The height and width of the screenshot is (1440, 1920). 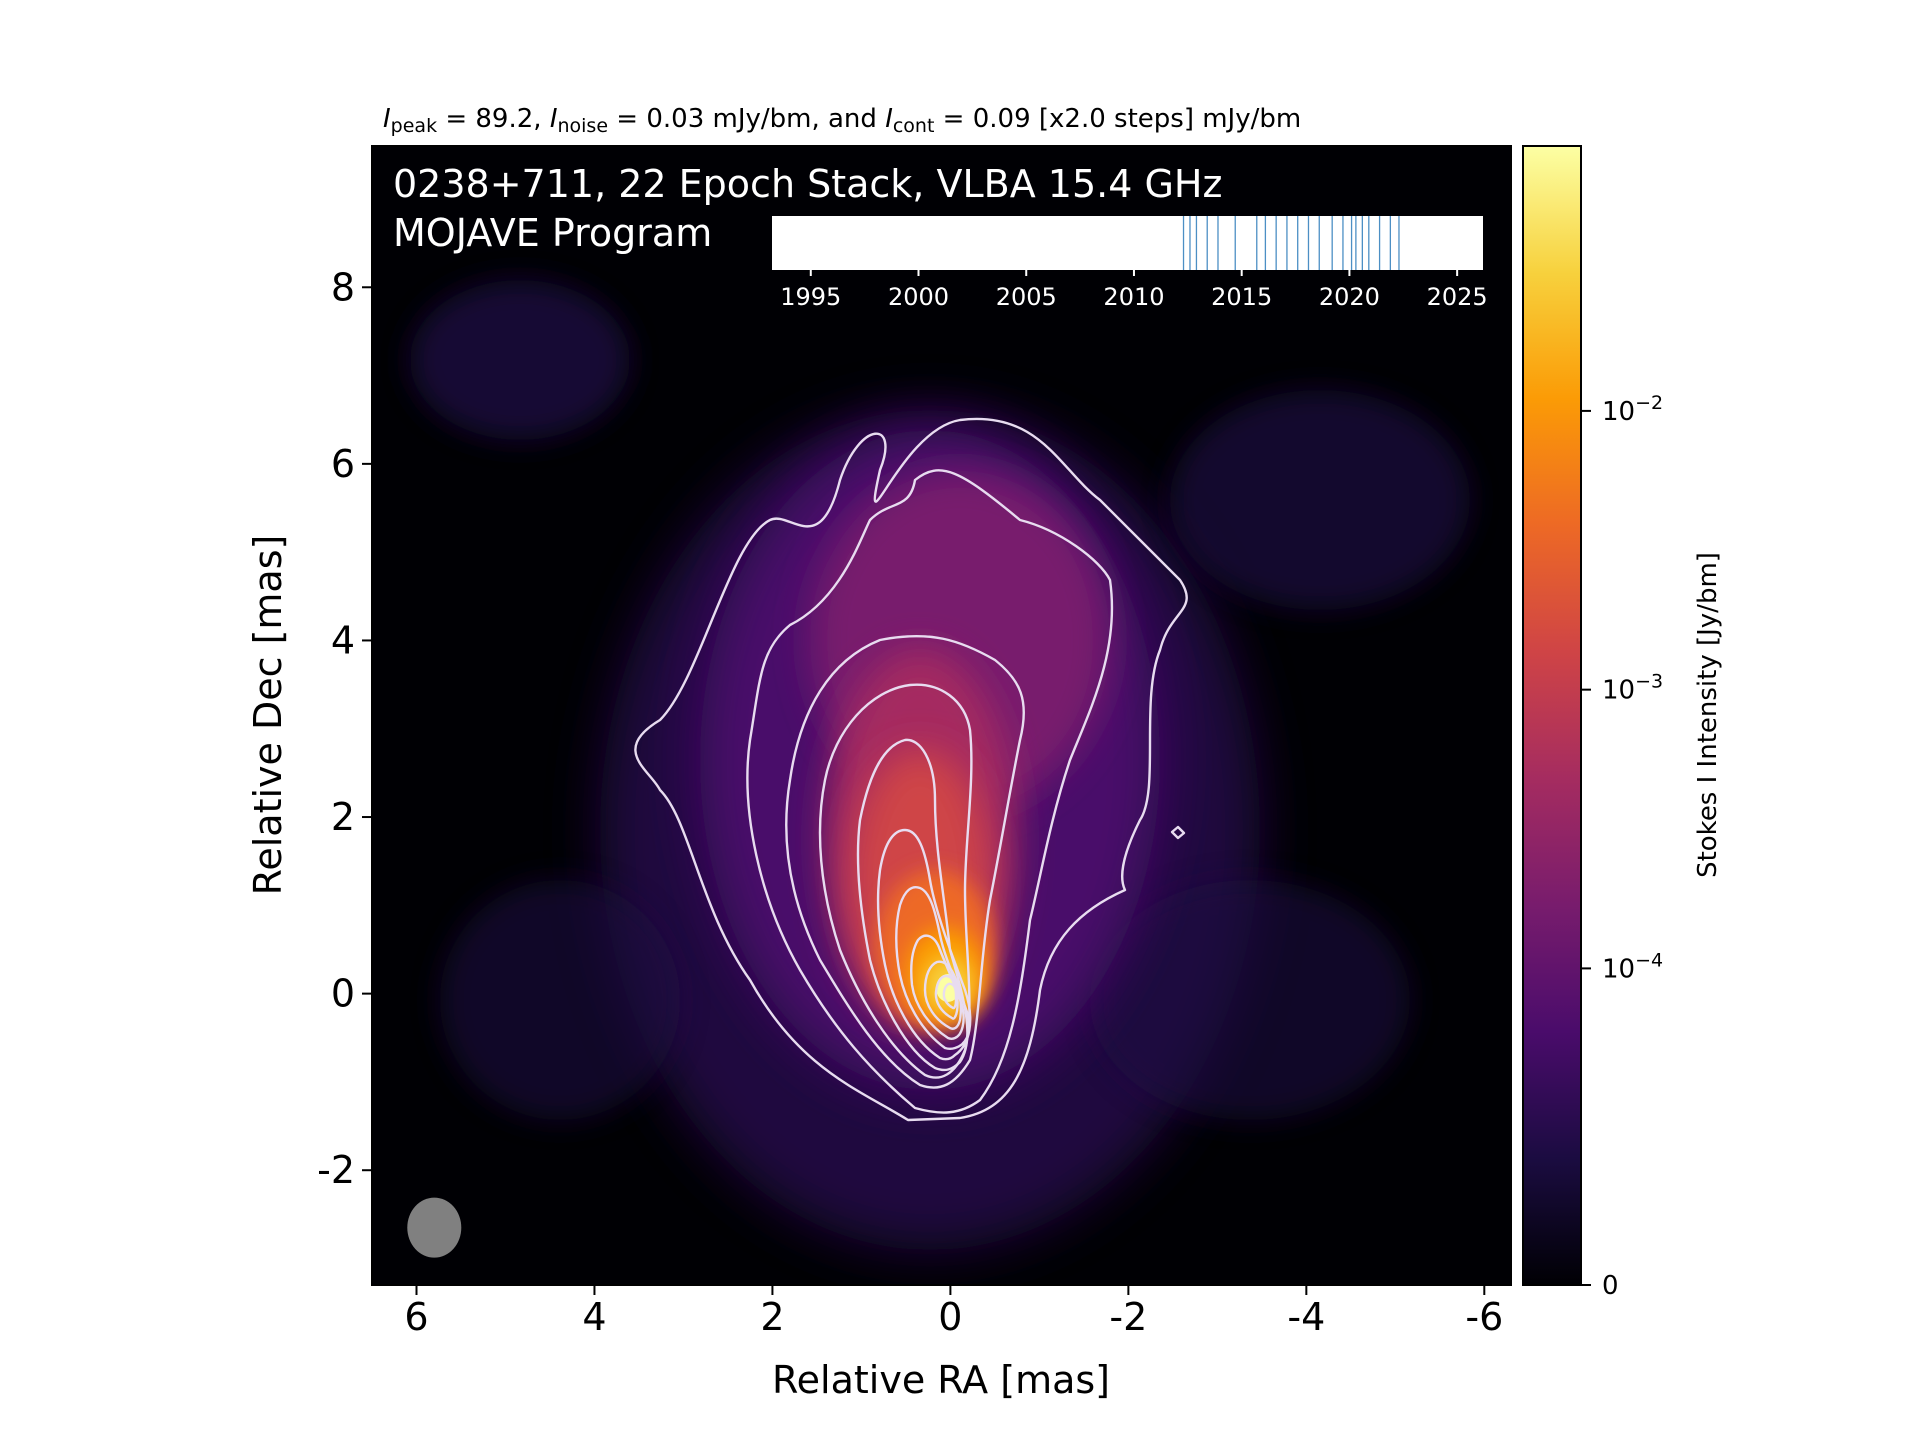 I want to click on y-tick-label: -2, so click(x=336, y=1170).